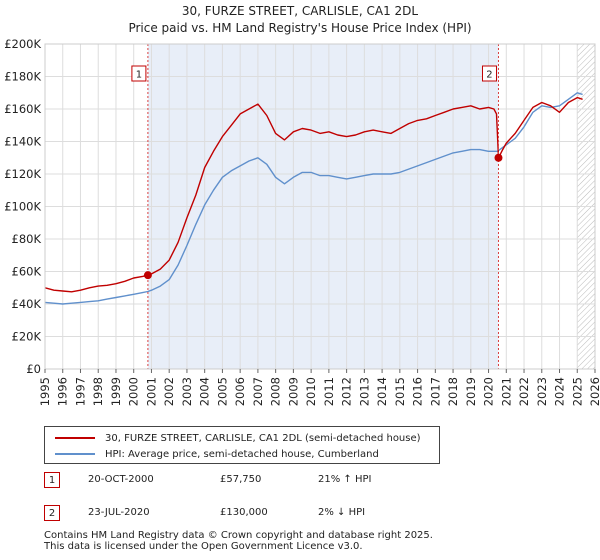 The width and height of the screenshot is (600, 560). Describe the element at coordinates (33, 369) in the screenshot. I see `y-tick-label: £0` at that location.